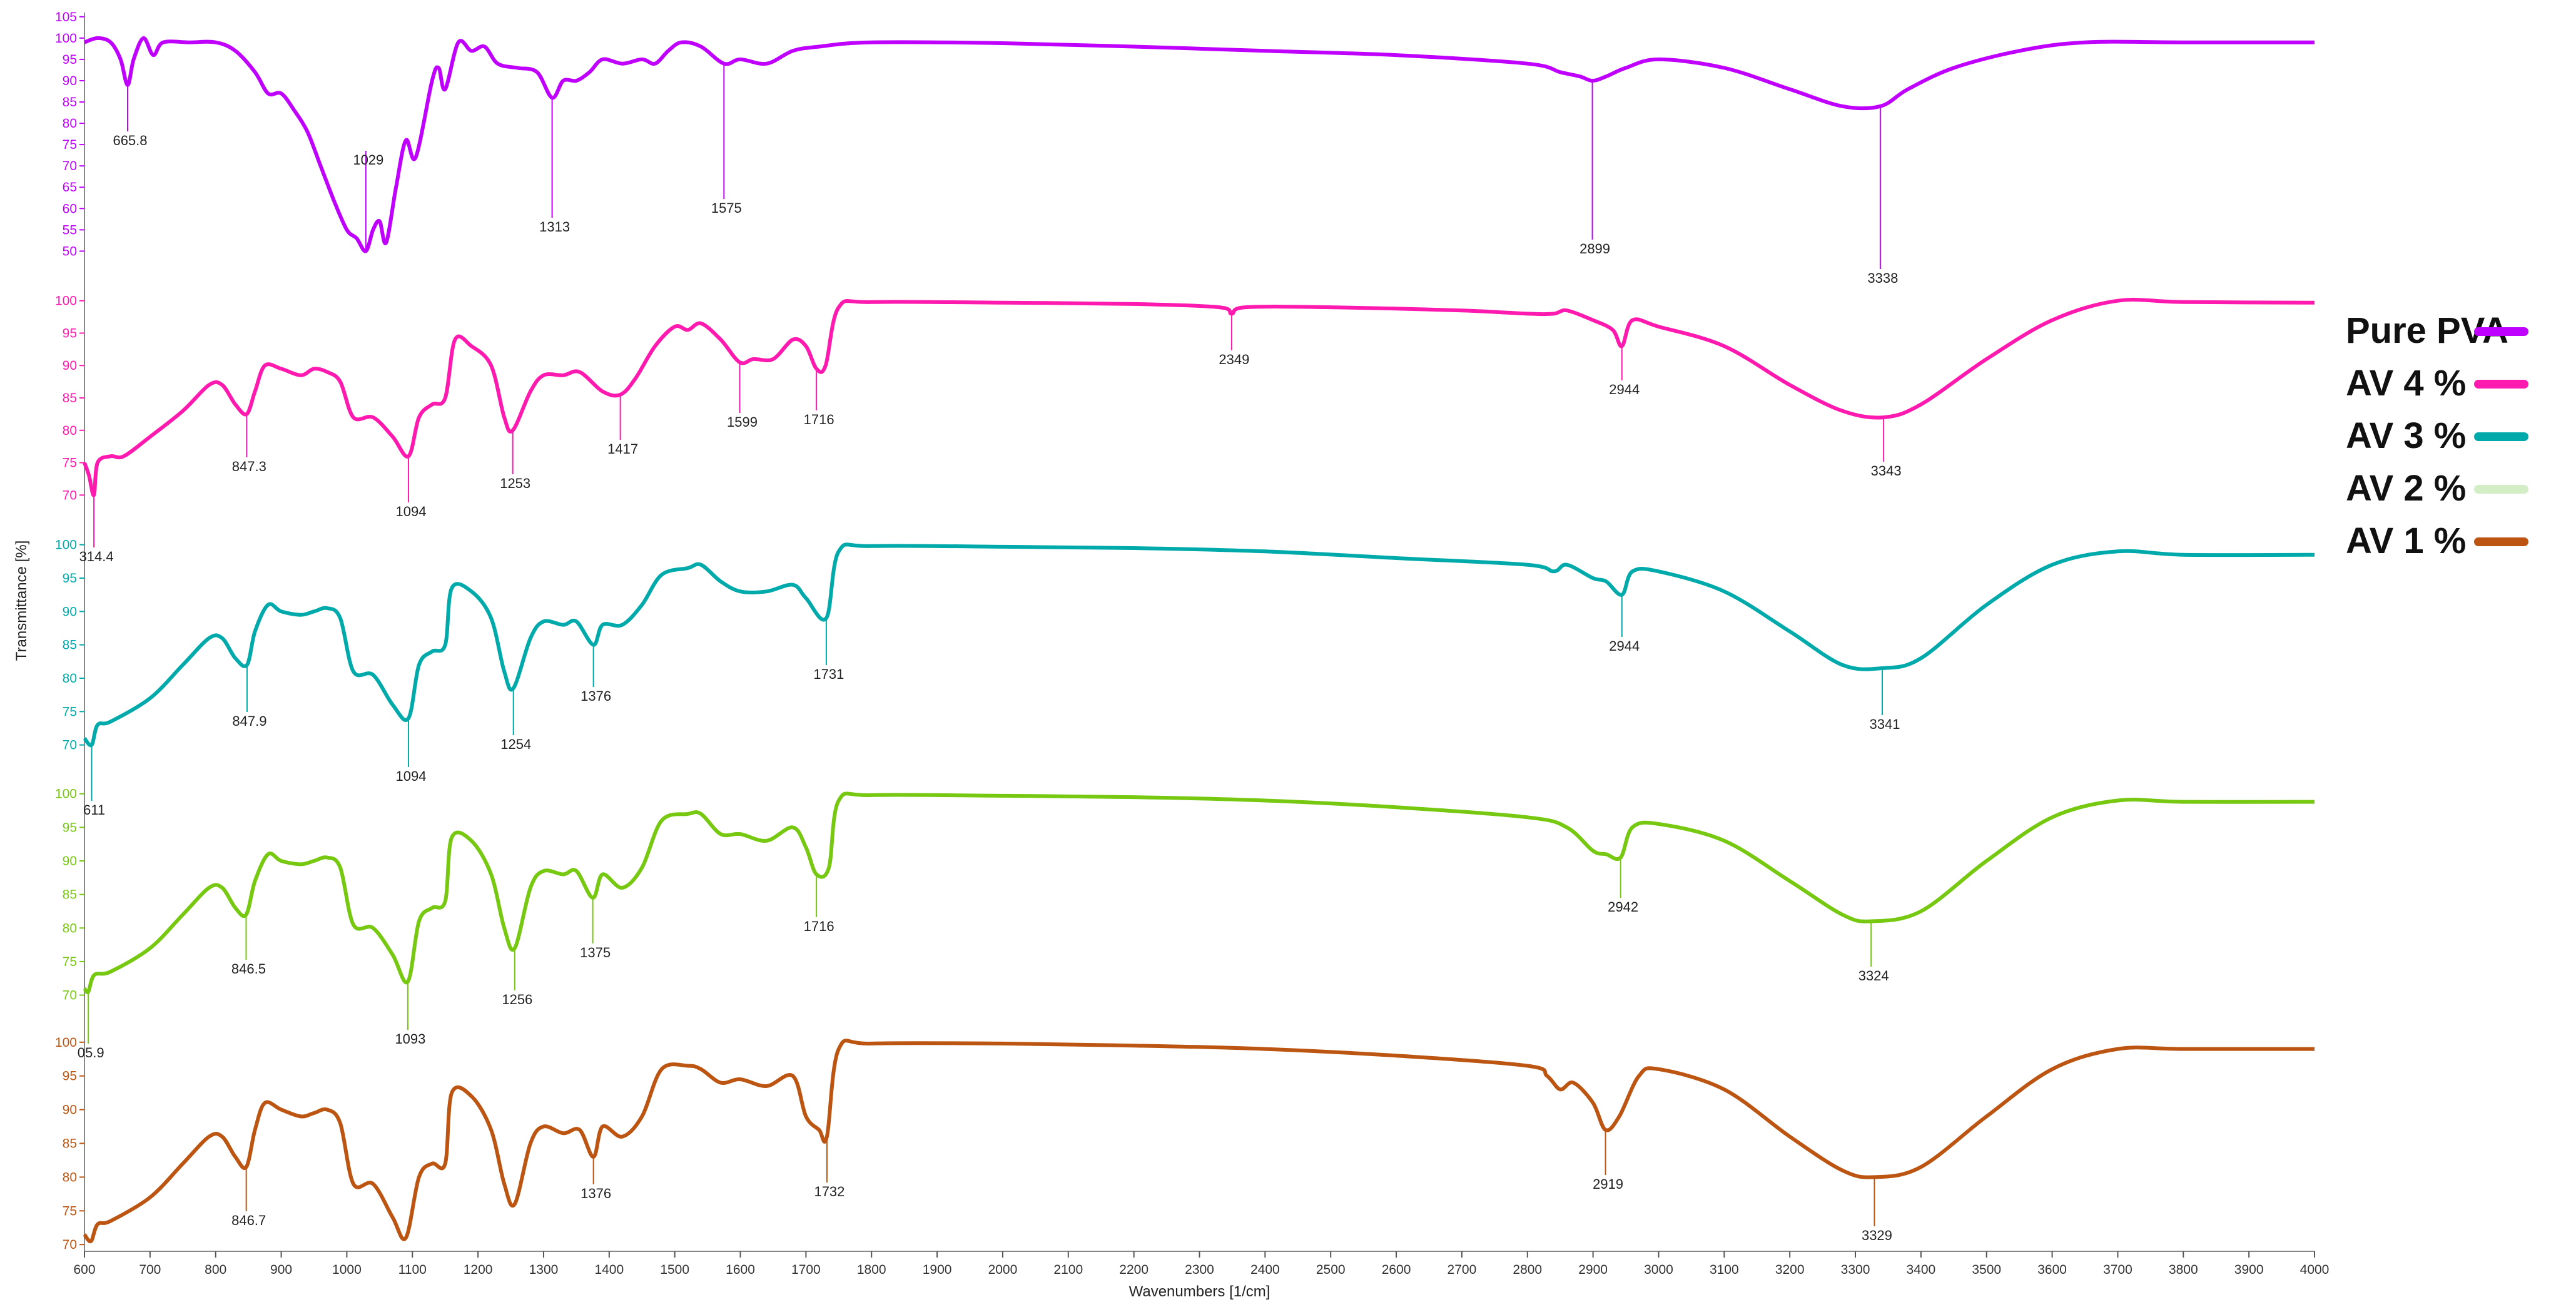 The height and width of the screenshot is (1312, 2576). What do you see at coordinates (1886, 471) in the screenshot?
I see `peak-label: 3343` at bounding box center [1886, 471].